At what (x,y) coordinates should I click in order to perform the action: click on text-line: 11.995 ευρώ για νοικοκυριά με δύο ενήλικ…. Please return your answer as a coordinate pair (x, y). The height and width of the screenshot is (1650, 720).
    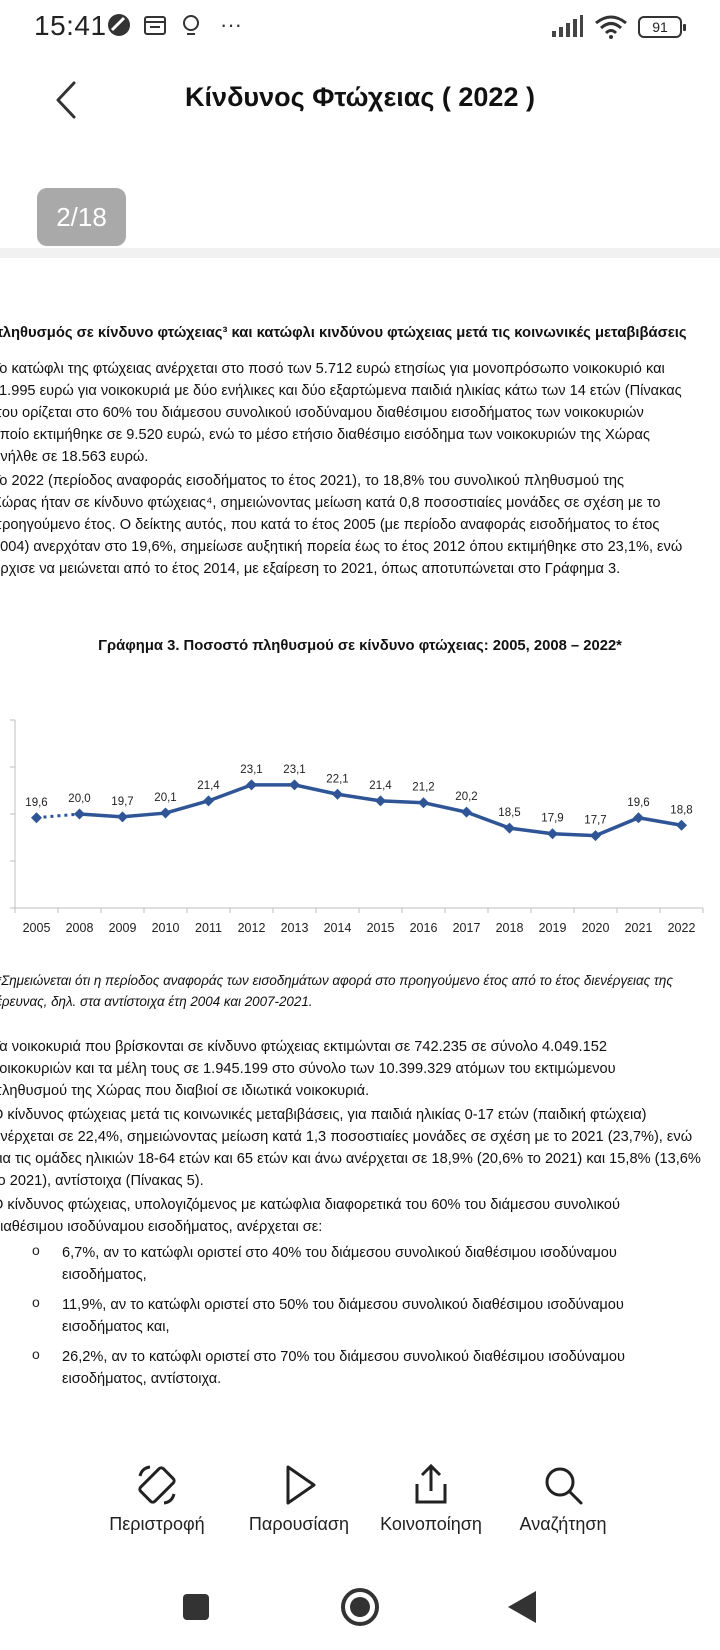
    Looking at the image, I should click on (341, 391).